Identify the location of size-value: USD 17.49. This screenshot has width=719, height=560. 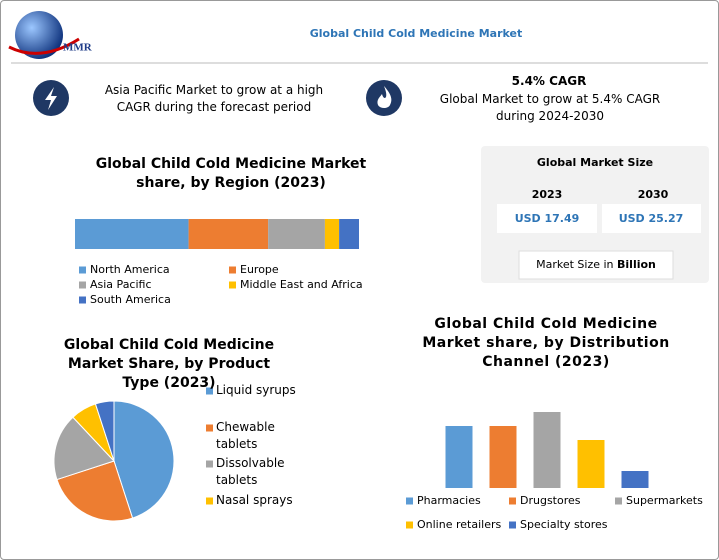
(547, 218).